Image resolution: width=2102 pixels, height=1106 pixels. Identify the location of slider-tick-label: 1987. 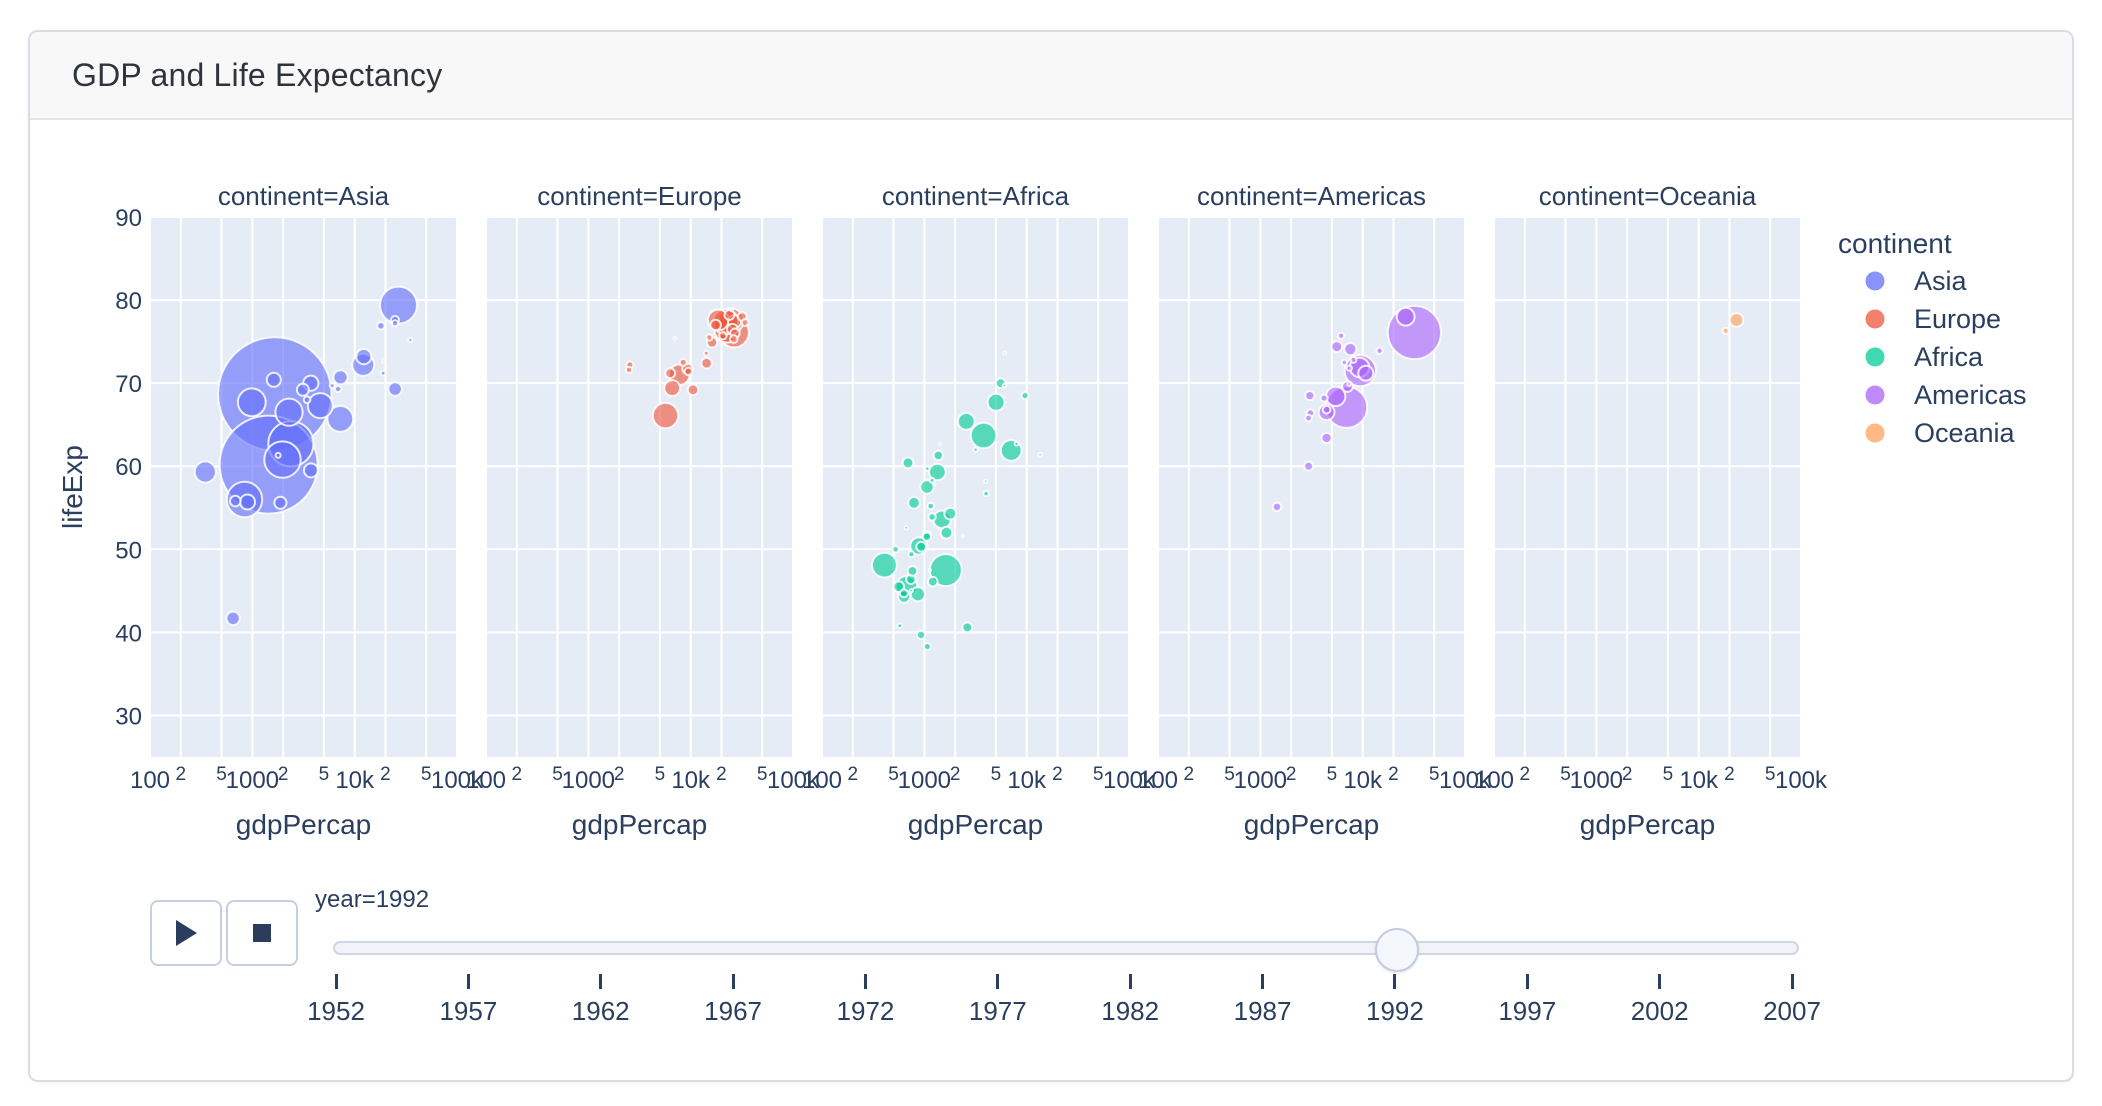
(1262, 1011).